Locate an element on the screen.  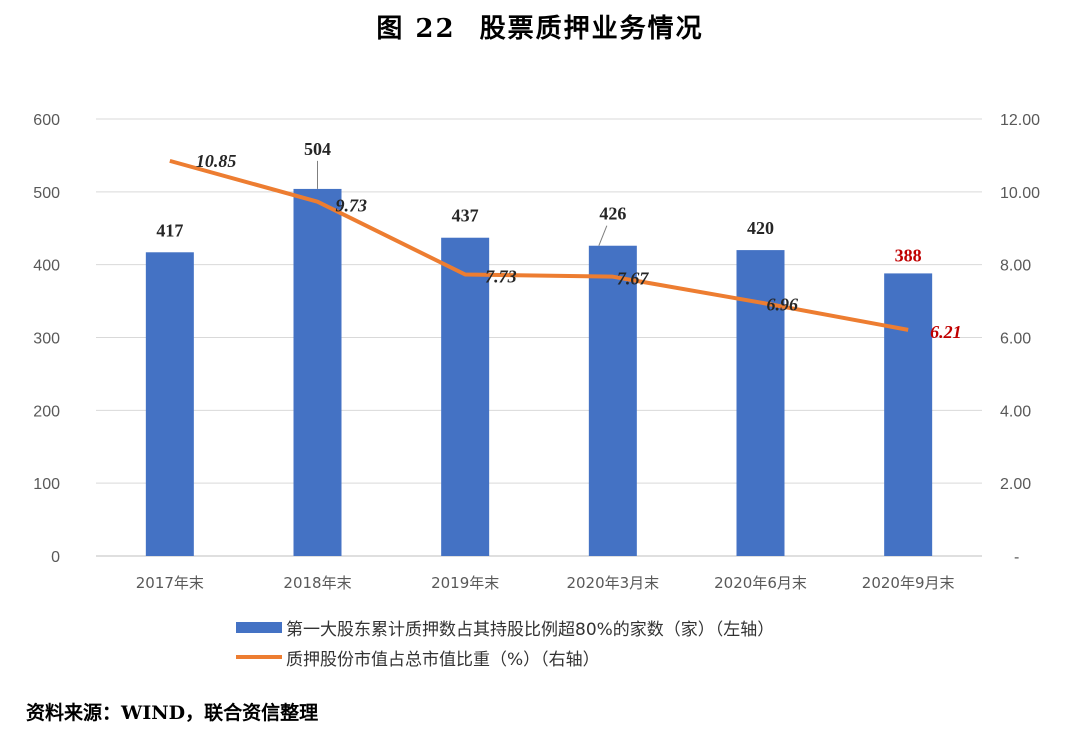
figure-number: 图 22 is located at coordinates (416, 29).